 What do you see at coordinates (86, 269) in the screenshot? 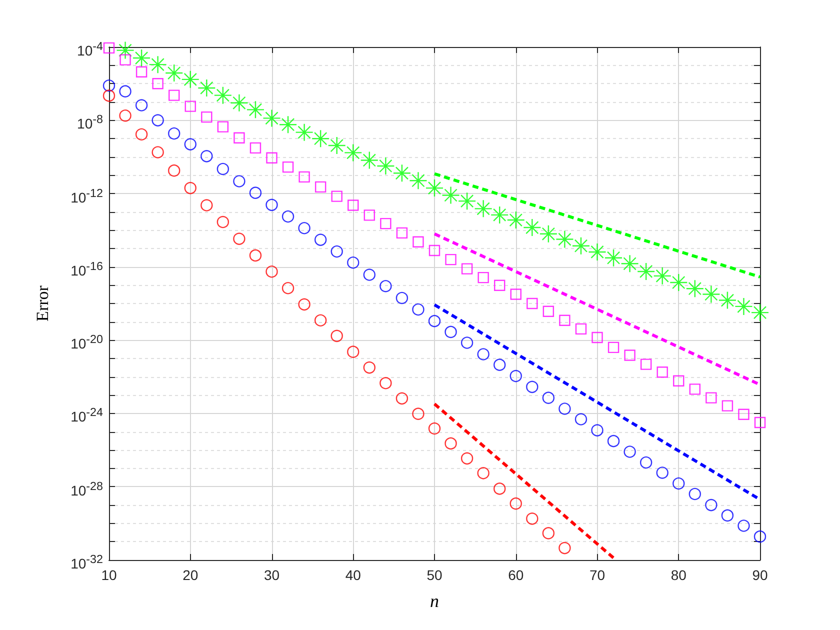
I see `y-tick-label: 10$^{-16}$` at bounding box center [86, 269].